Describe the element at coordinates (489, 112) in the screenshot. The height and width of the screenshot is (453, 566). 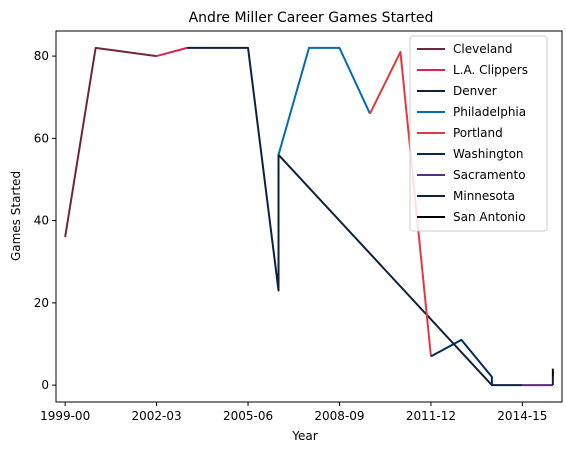
I see `legend-label: Philadelphia` at that location.